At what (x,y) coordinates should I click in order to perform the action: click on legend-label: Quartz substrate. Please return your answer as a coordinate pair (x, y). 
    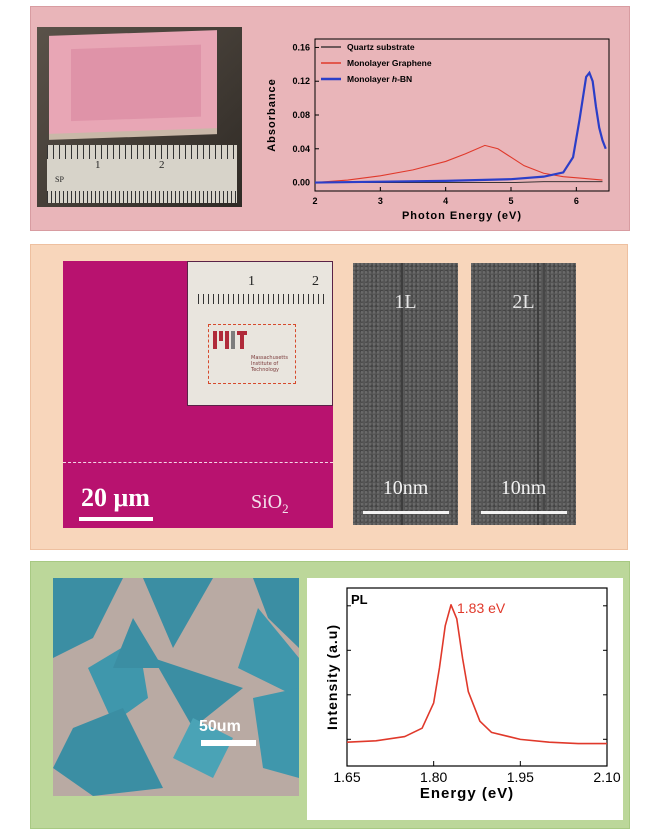
    Looking at the image, I should click on (381, 47).